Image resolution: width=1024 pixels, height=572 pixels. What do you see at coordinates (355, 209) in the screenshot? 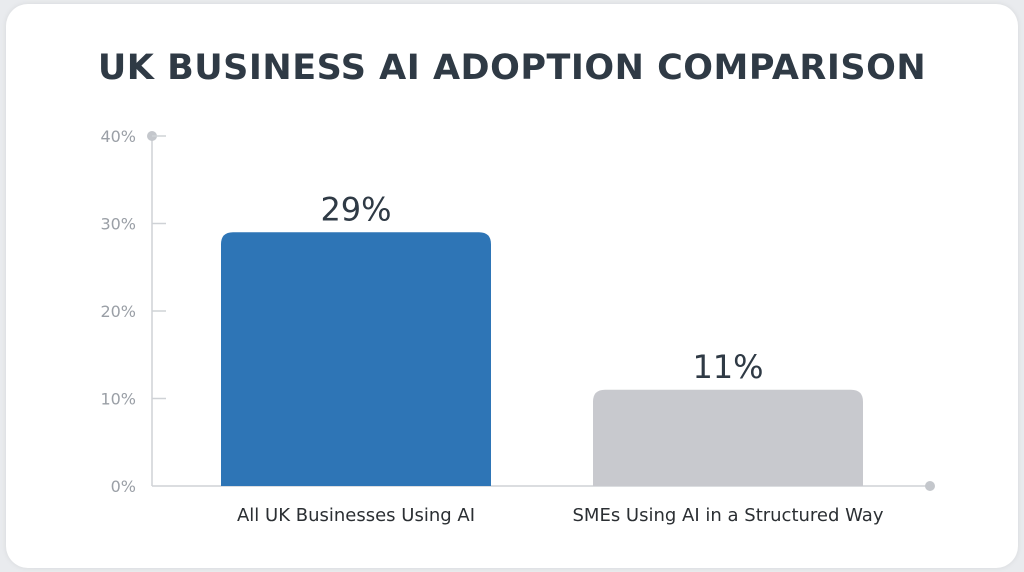
I see `bar-value-label: 29%` at bounding box center [355, 209].